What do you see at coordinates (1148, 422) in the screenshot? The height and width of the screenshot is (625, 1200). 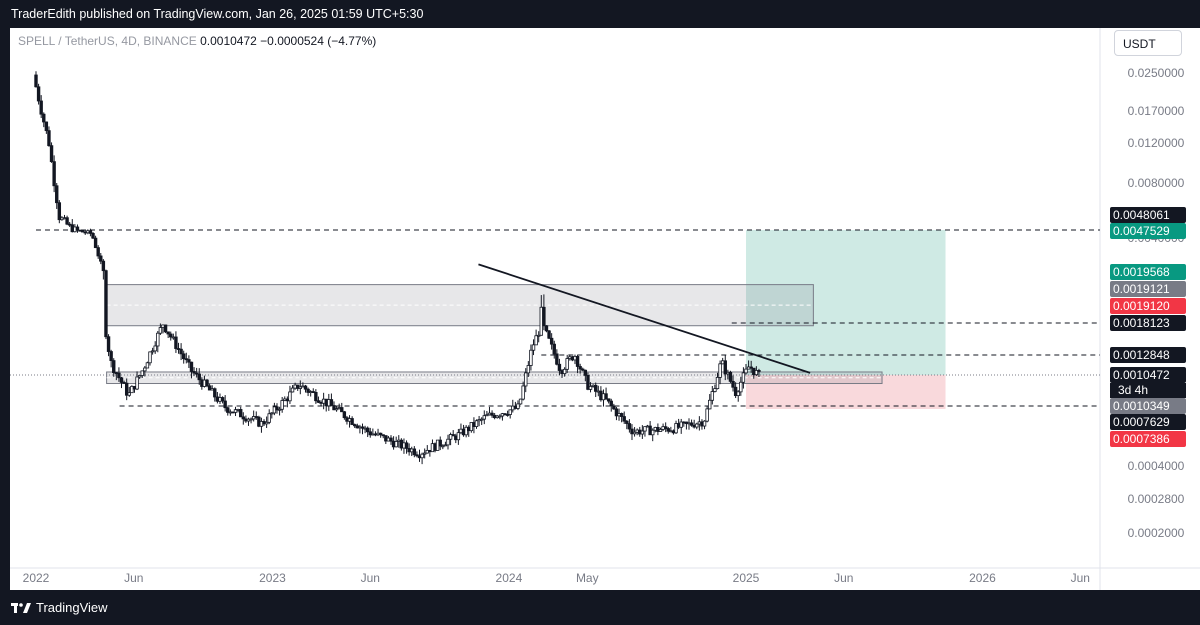 I see `price-tag: 0.0007629` at bounding box center [1148, 422].